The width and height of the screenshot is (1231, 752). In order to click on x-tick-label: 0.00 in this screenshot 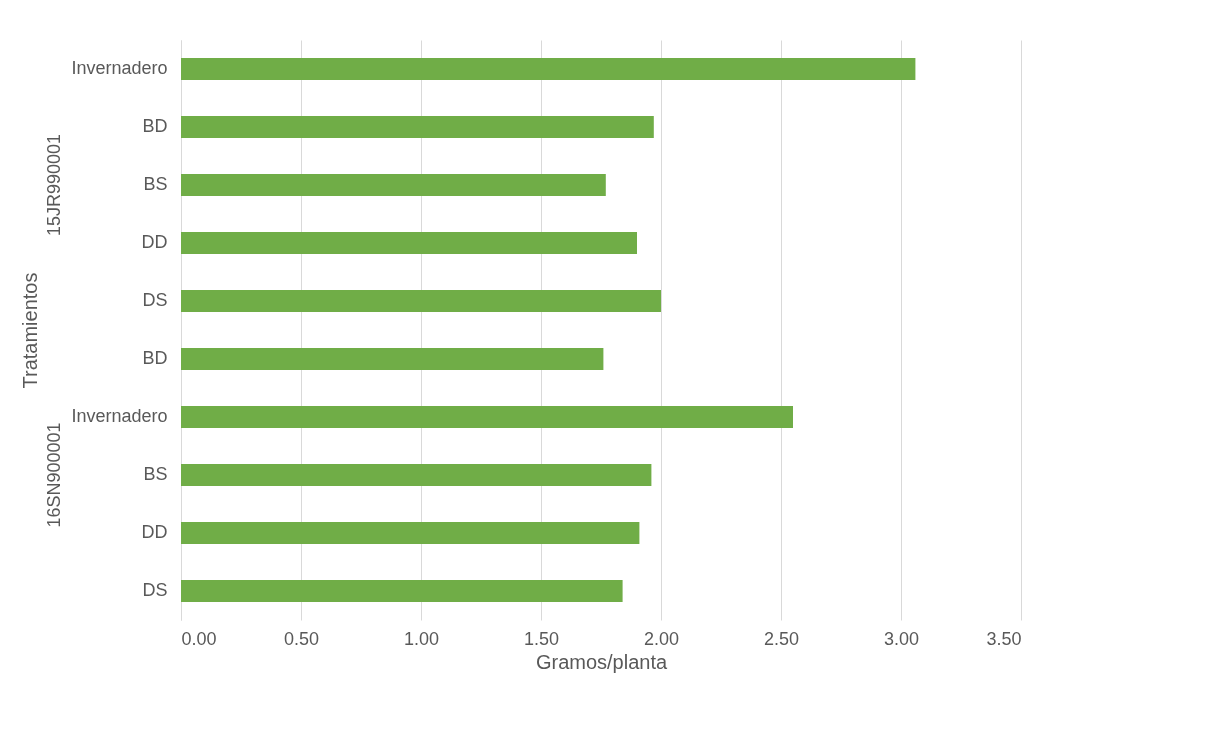, I will do `click(199, 638)`.